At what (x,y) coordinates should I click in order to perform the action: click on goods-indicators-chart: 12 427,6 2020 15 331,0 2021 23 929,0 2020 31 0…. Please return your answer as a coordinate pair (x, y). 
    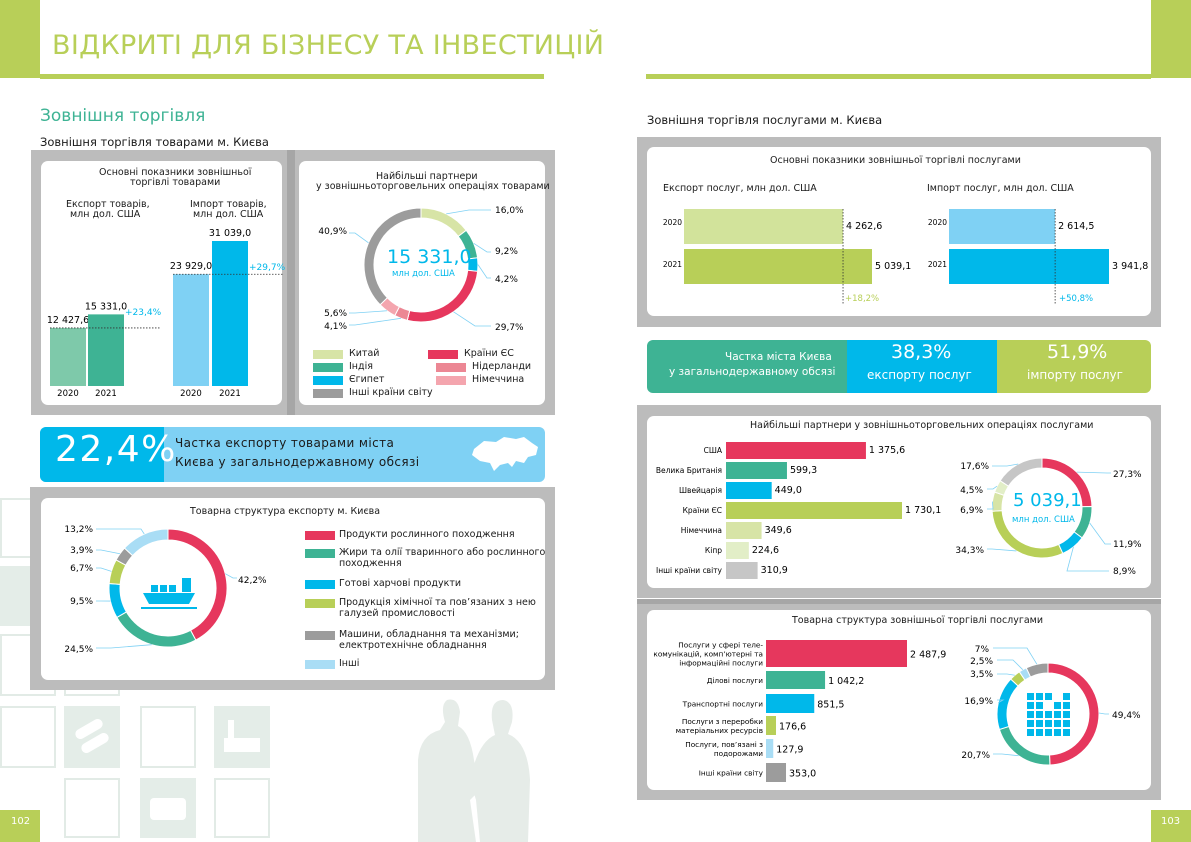
    Looking at the image, I should click on (165, 313).